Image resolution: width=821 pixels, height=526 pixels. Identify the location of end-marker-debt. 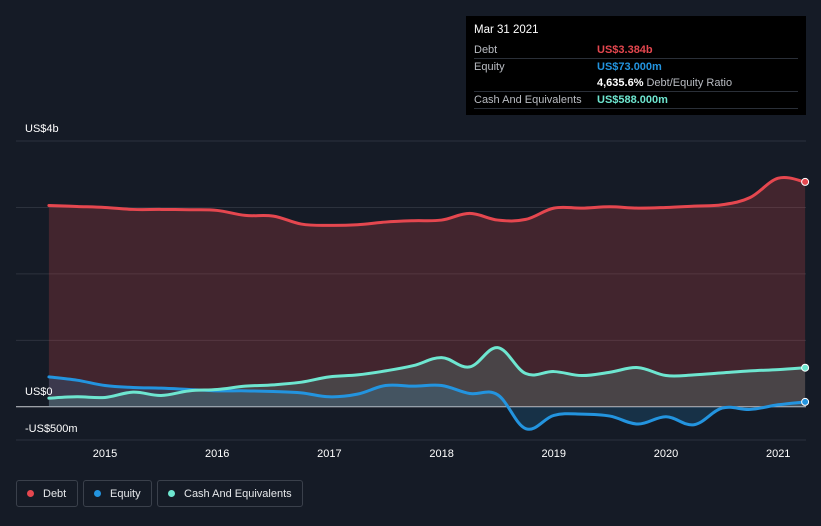
(805, 181).